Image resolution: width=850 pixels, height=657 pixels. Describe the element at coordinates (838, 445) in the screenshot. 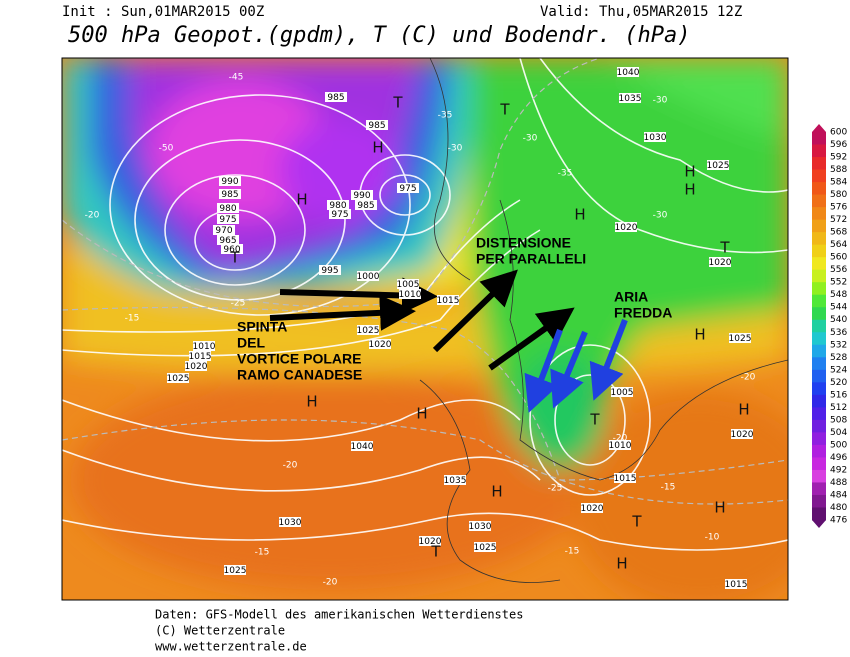

I see `colorbar-label: 500` at that location.